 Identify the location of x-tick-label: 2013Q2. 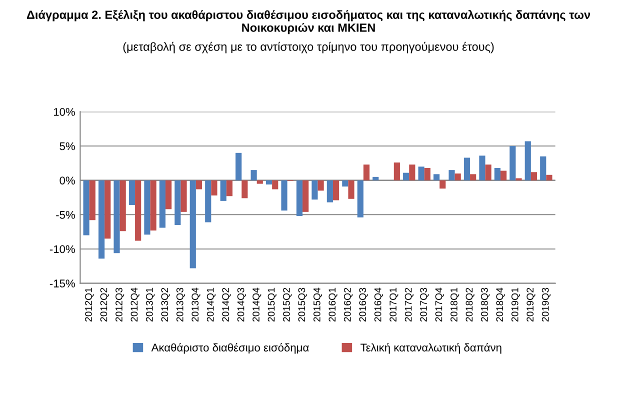
(165, 305).